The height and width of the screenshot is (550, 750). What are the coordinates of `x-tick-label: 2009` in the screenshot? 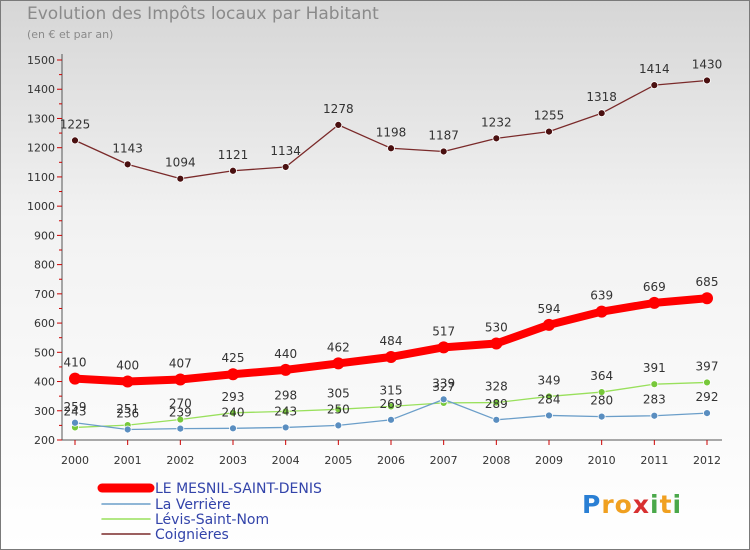 It's located at (549, 460).